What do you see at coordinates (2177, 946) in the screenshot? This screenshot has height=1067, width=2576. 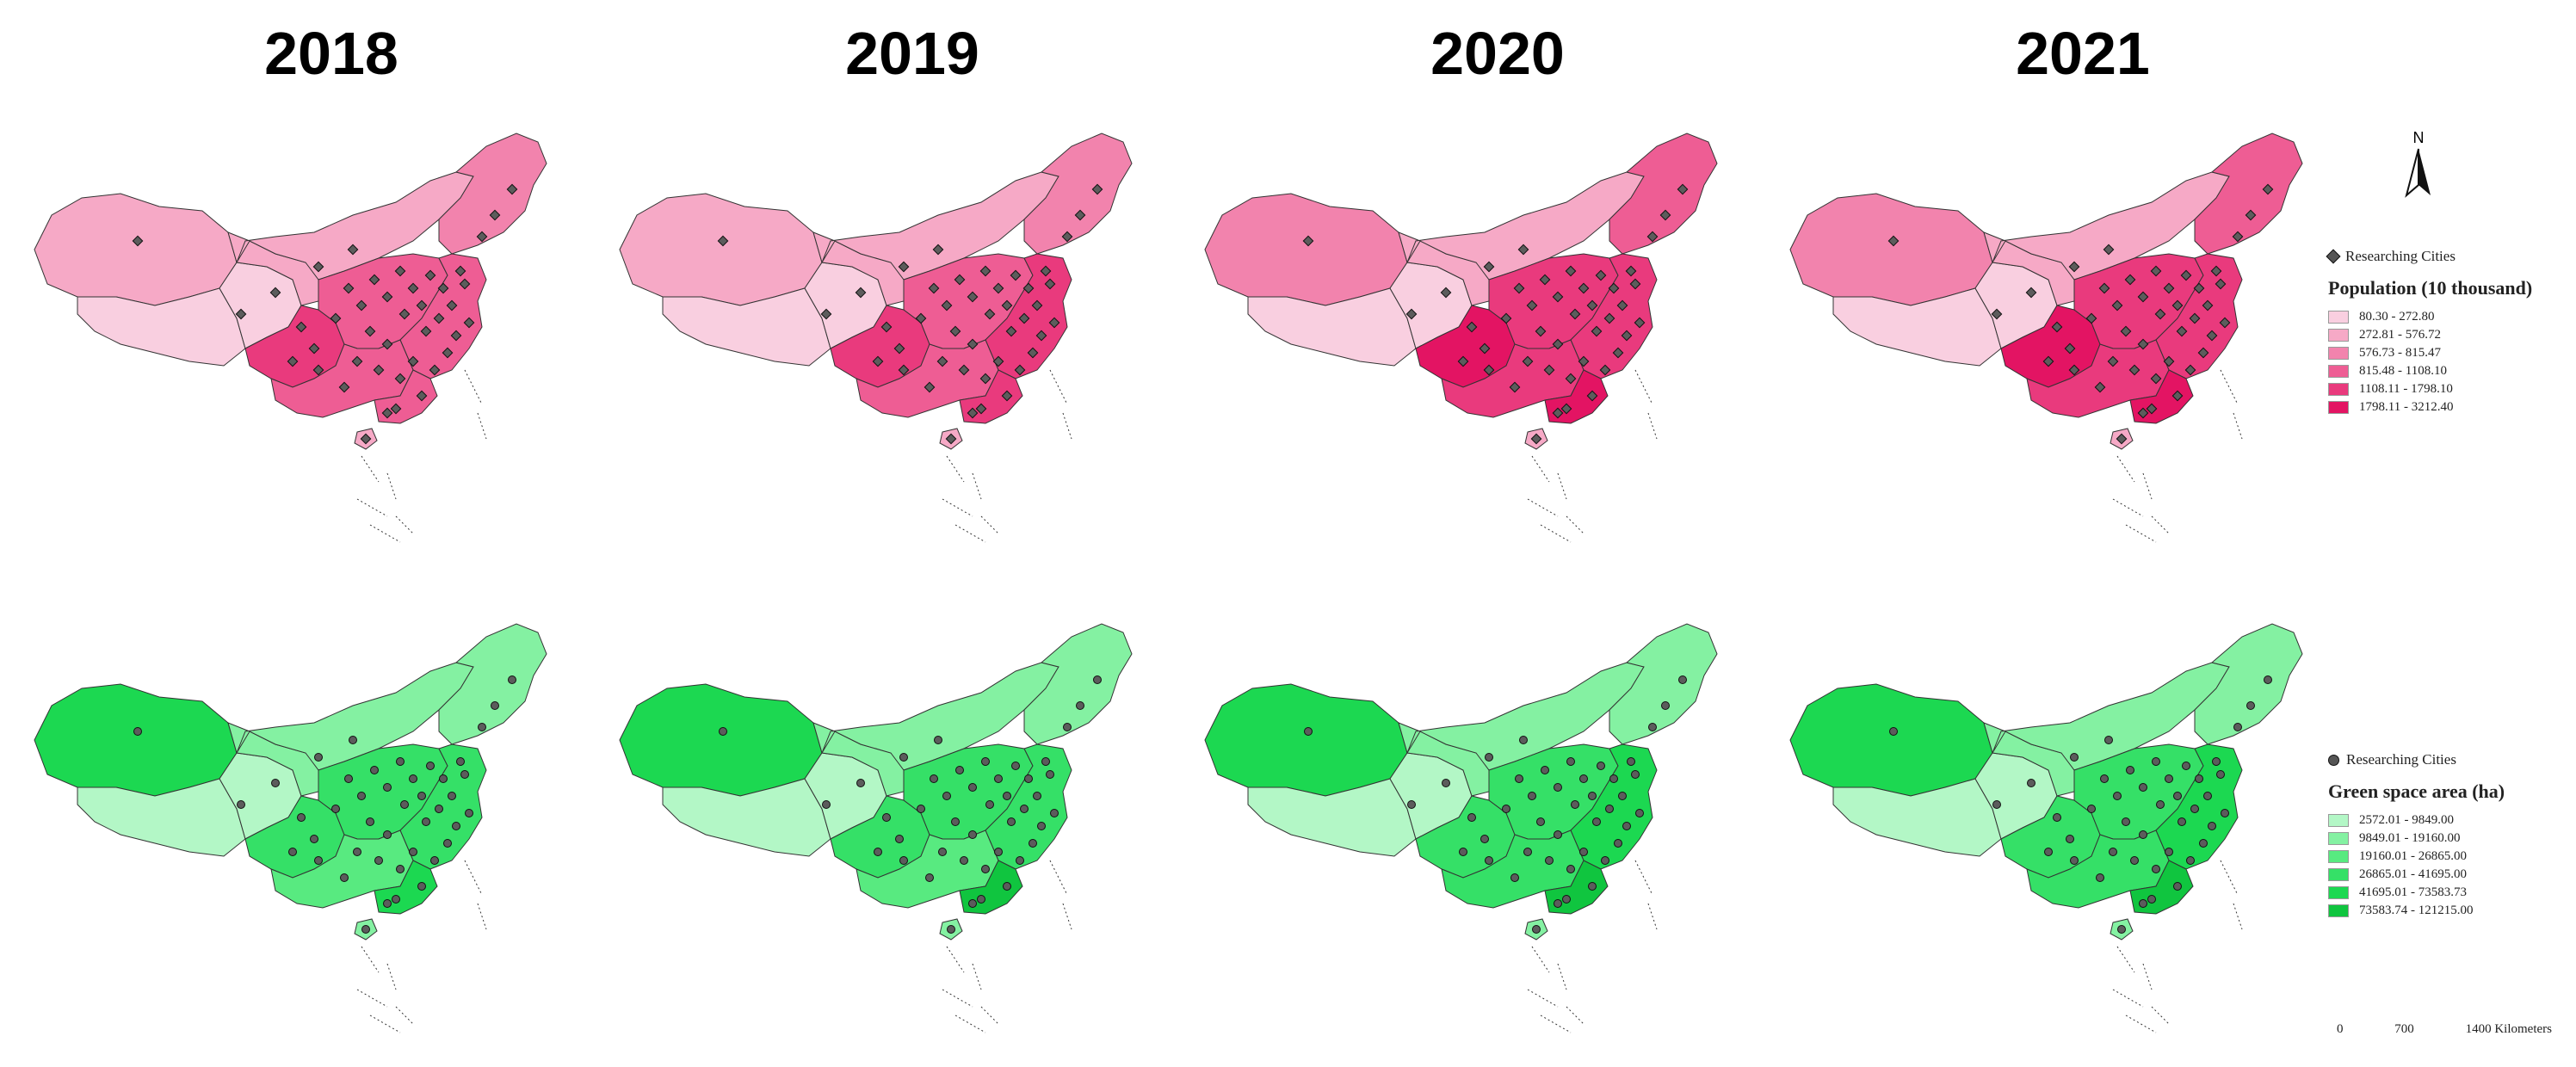 I see `south-china-sea-islands` at bounding box center [2177, 946].